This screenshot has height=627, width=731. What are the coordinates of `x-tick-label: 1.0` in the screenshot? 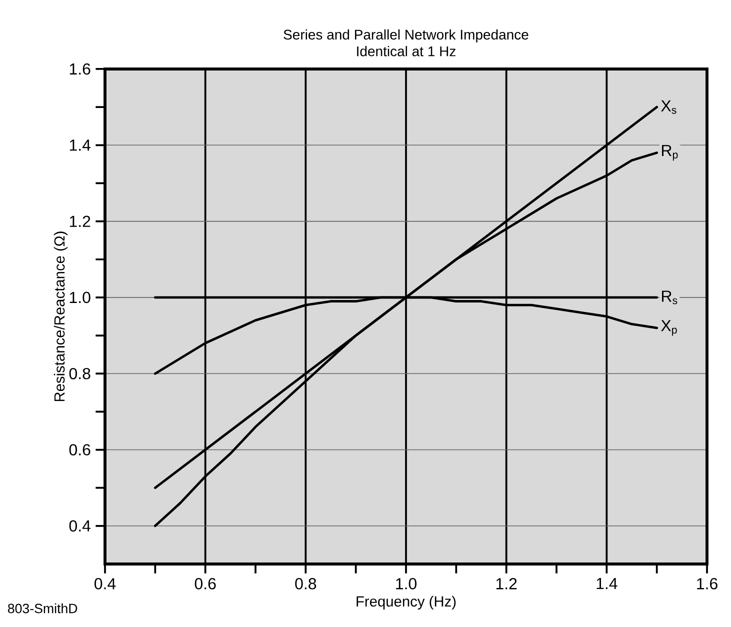 It's located at (406, 584).